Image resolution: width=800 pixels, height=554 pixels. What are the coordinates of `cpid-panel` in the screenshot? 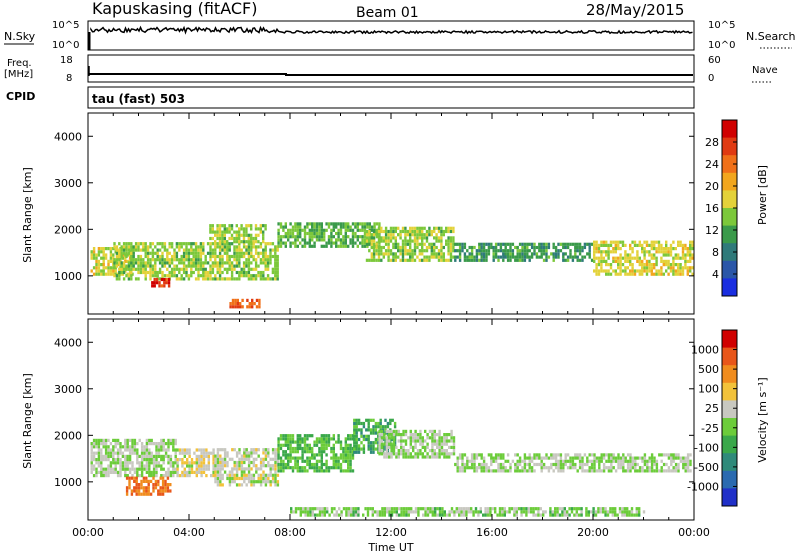 It's located at (391, 97).